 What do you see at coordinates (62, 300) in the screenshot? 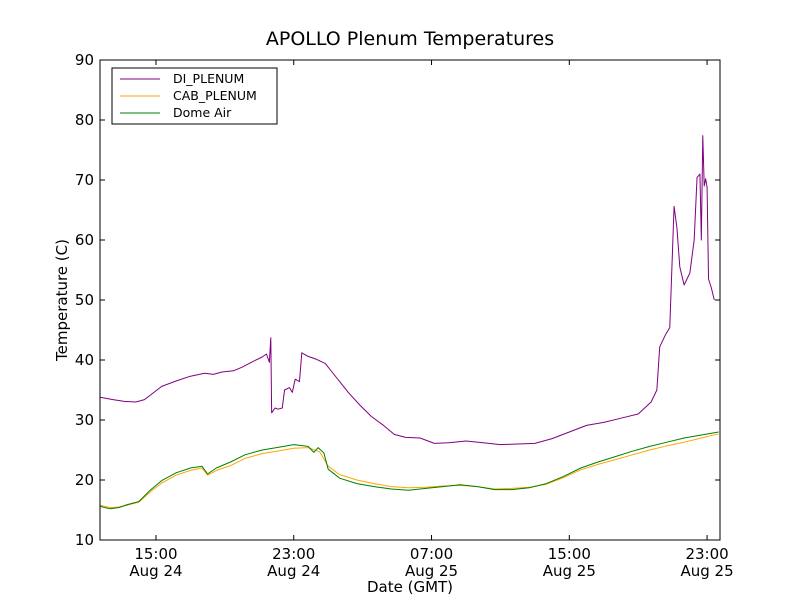
I see `y-axis-label: Temperature (C)` at bounding box center [62, 300].